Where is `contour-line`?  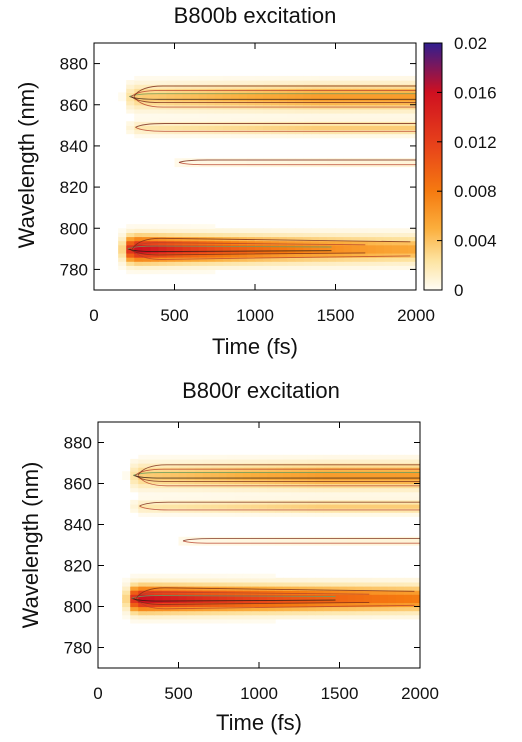
contour-line is located at coordinates (275, 125).